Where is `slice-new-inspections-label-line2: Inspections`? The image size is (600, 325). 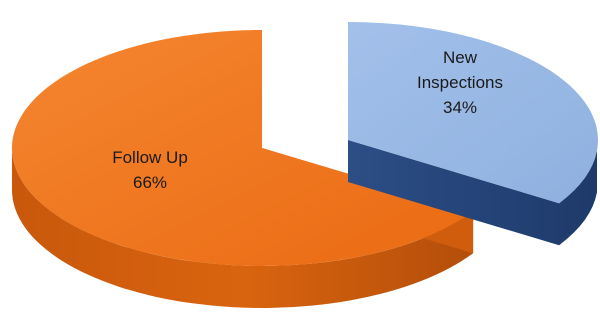
slice-new-inspections-label-line2: Inspections is located at coordinates (460, 82).